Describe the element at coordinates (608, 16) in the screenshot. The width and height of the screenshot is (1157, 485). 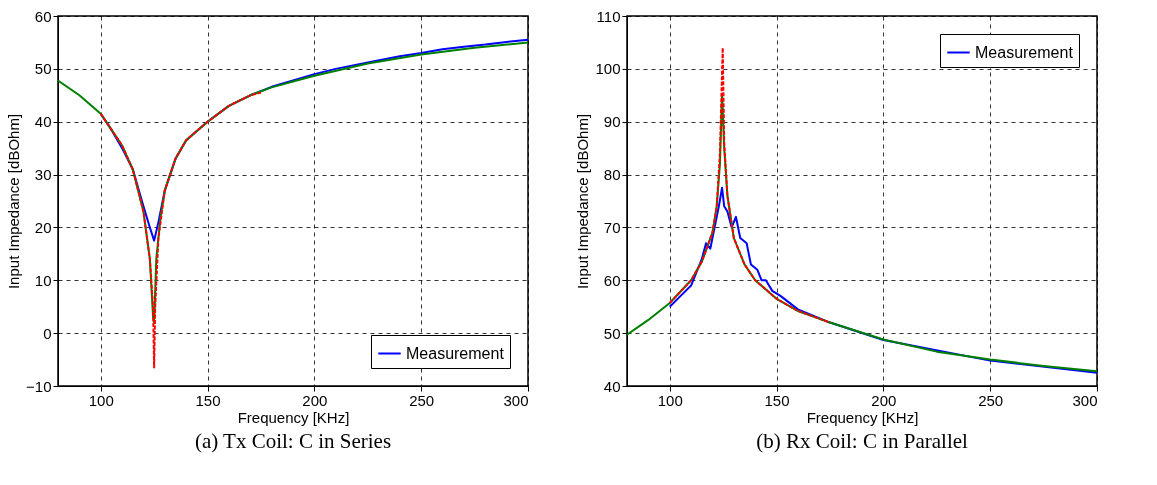
I see `y-tick-label: 110` at that location.